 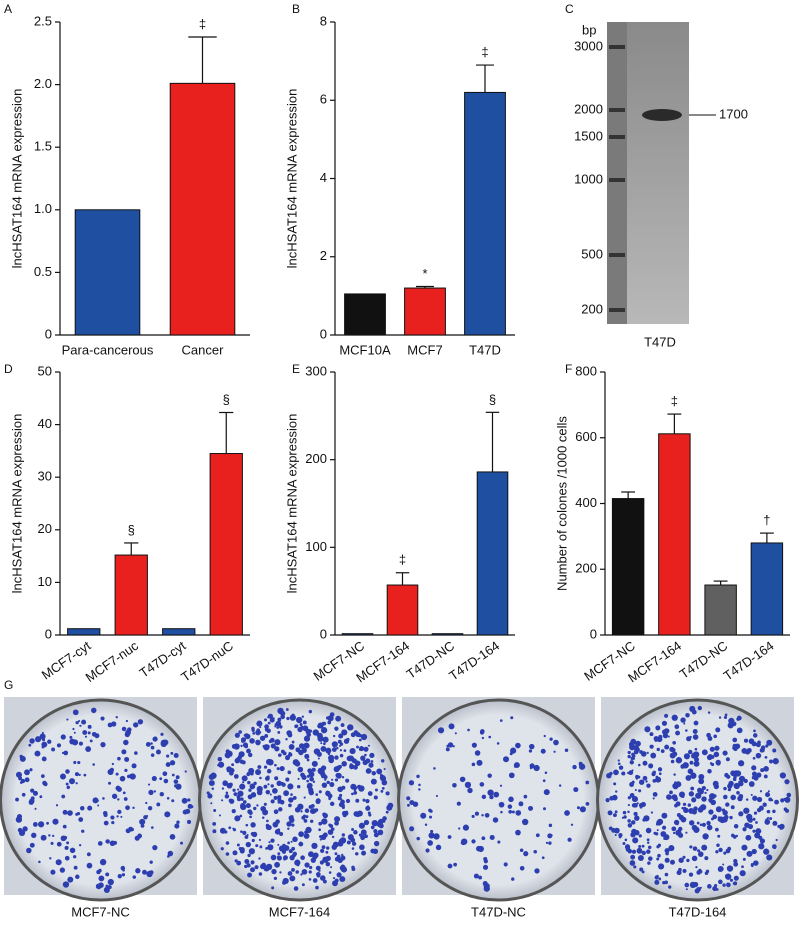 What do you see at coordinates (43, 20) in the screenshot?
I see `y-tick-label: 2.5` at bounding box center [43, 20].